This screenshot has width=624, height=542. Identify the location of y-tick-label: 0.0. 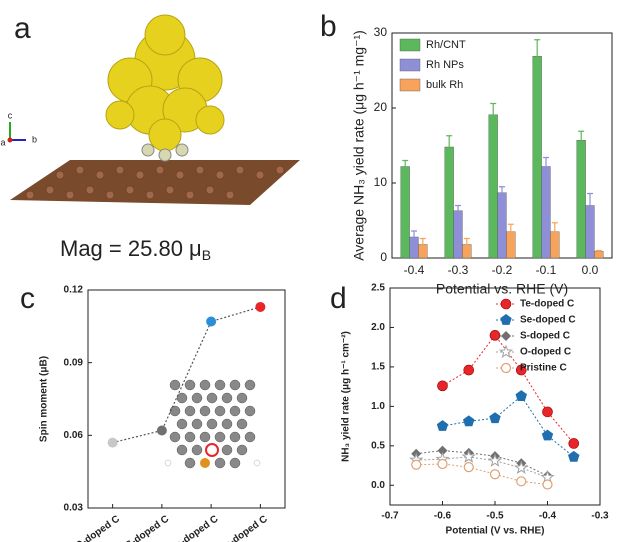
(378, 485).